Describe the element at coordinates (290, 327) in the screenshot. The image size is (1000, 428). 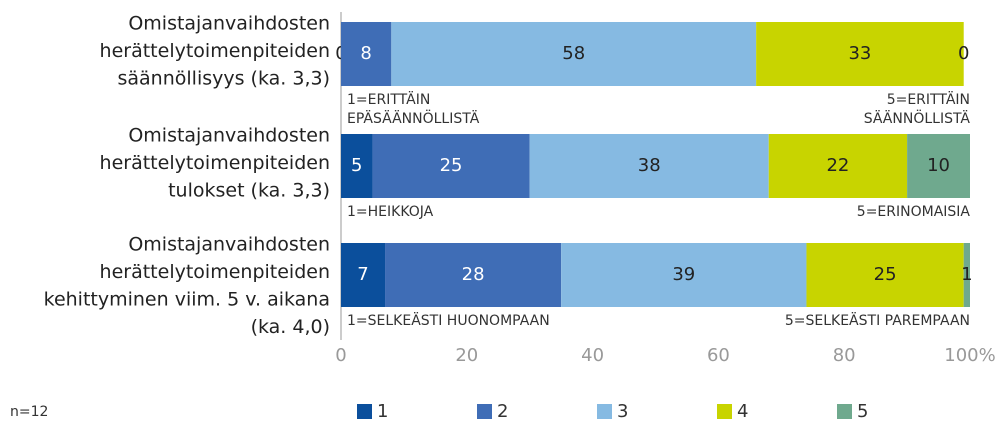
I see `category-label: (ka. 4,0)` at that location.